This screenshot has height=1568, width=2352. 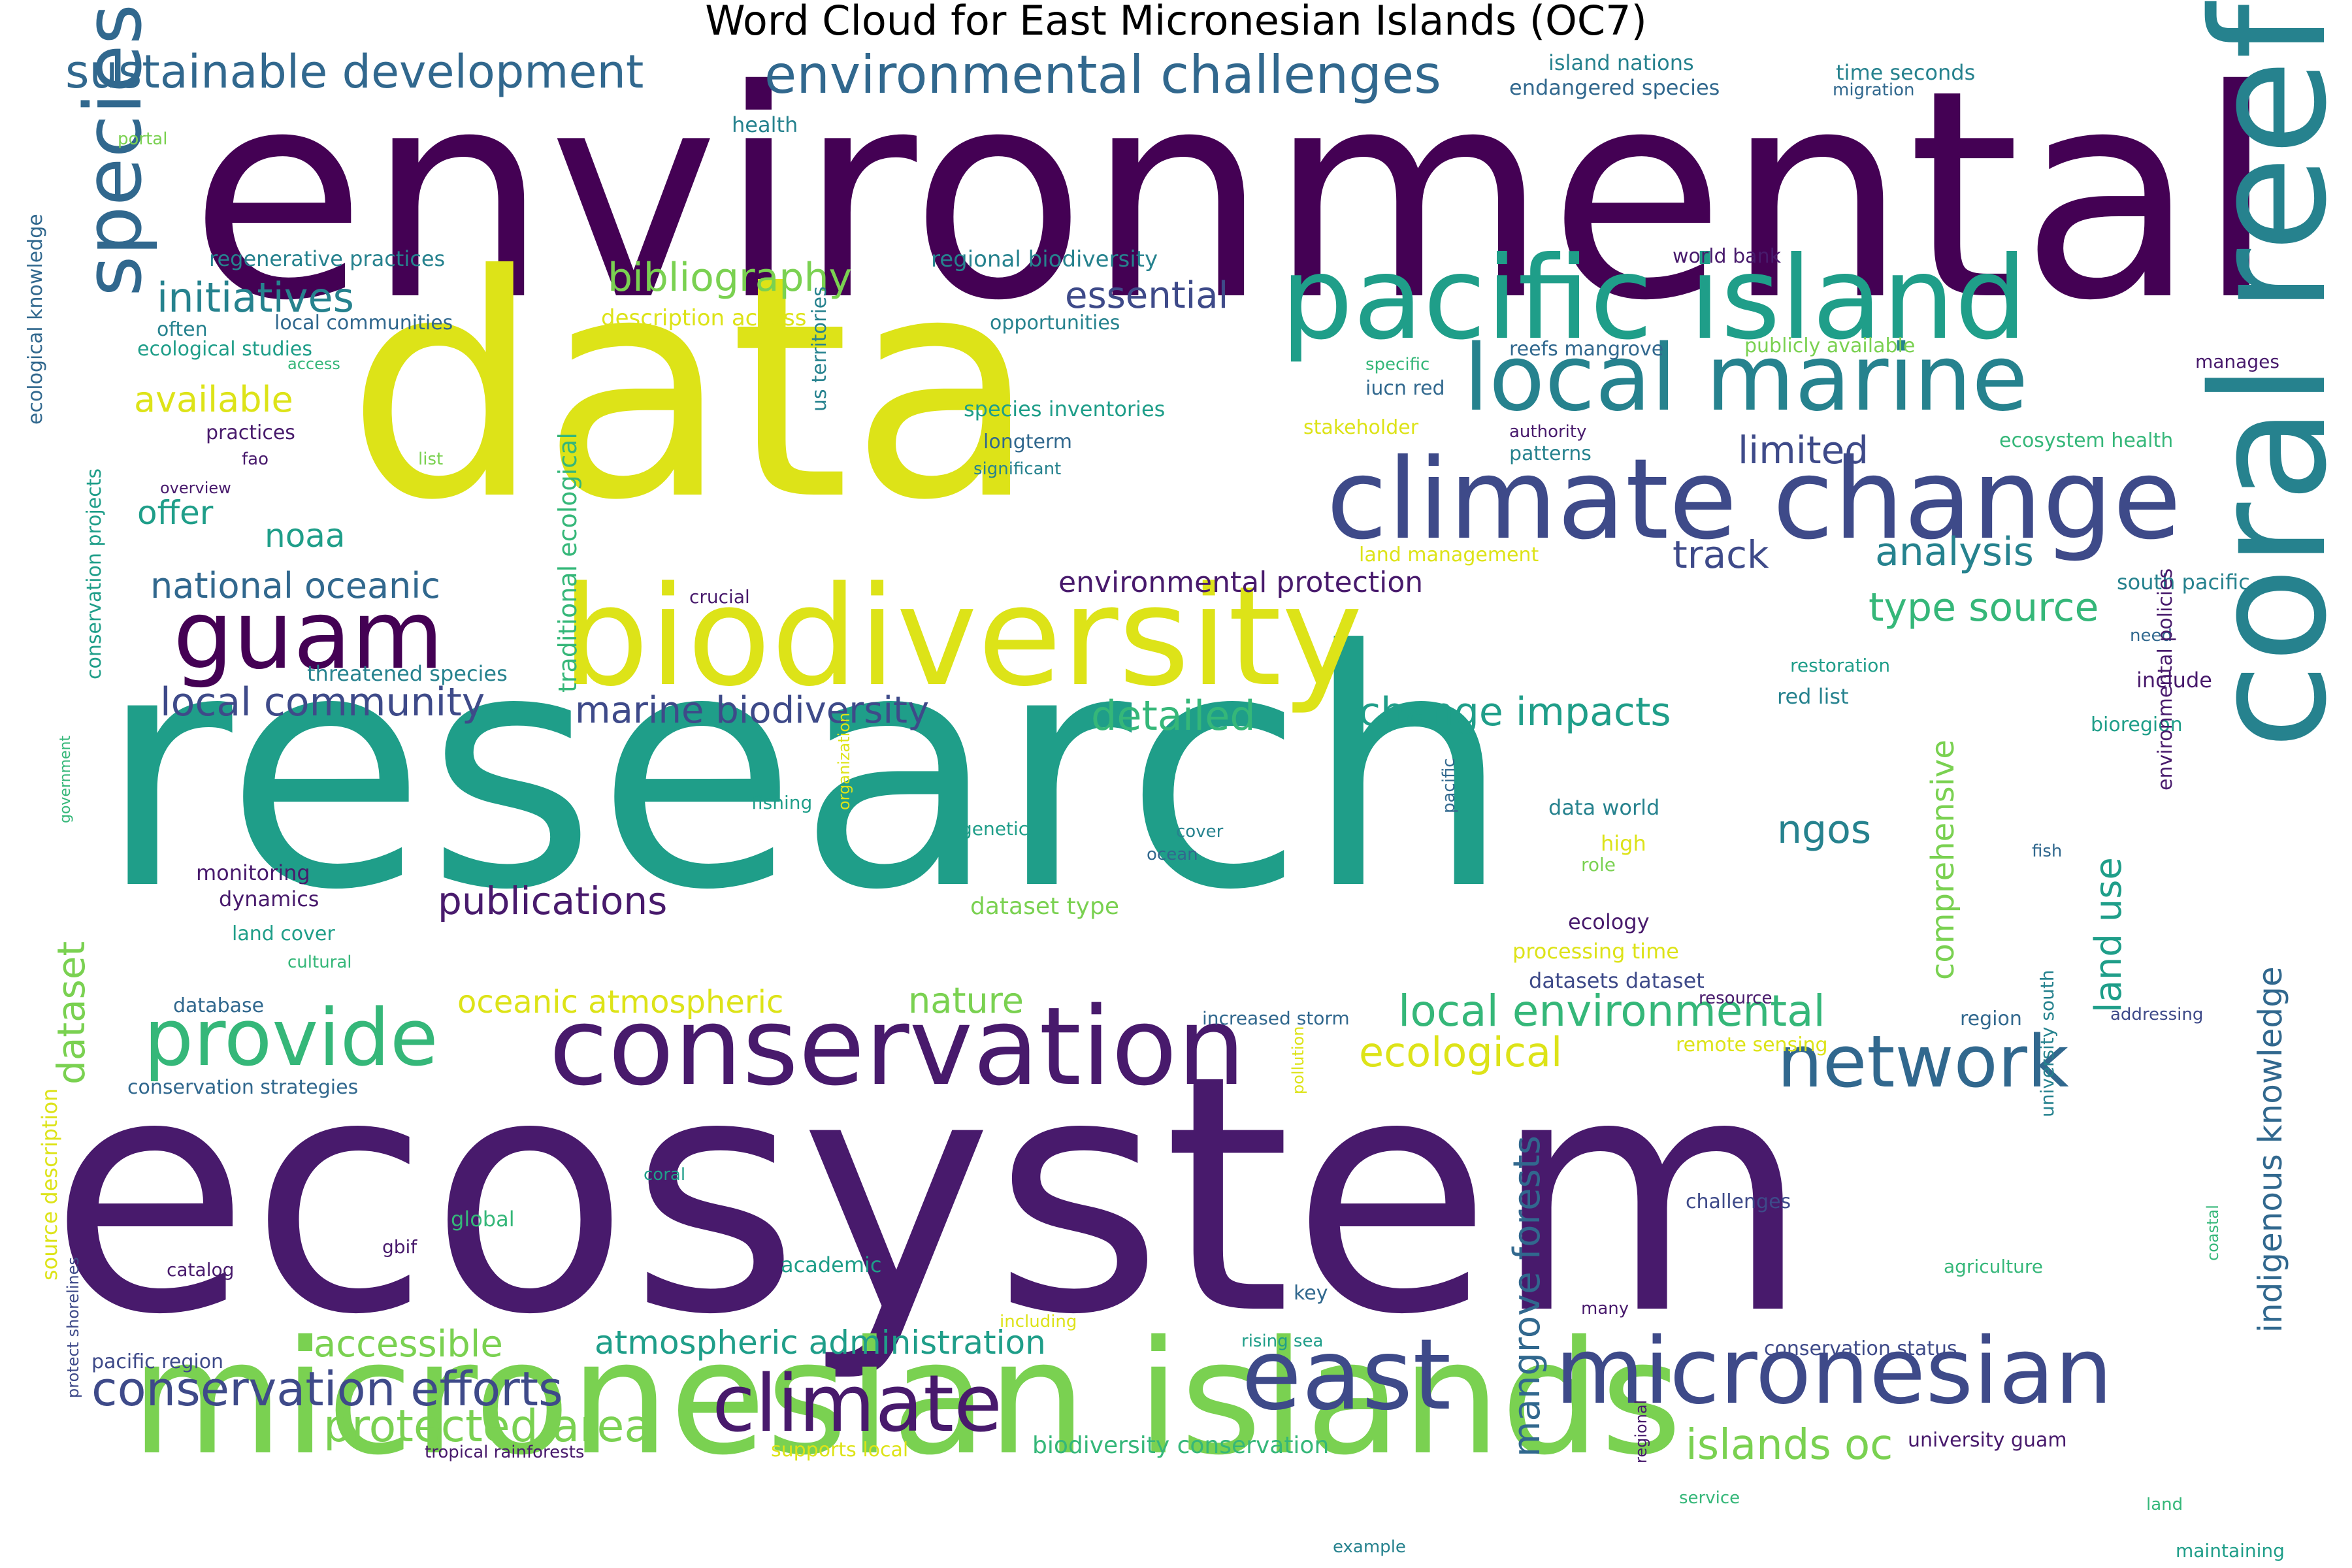 I want to click on cloud-word: noaa, so click(x=305, y=536).